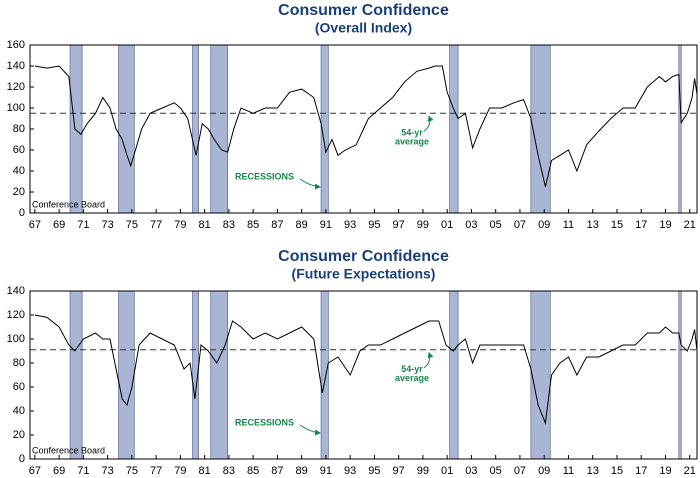 The width and height of the screenshot is (700, 478). Describe the element at coordinates (19, 171) in the screenshot. I see `y-tick-label: 40` at that location.